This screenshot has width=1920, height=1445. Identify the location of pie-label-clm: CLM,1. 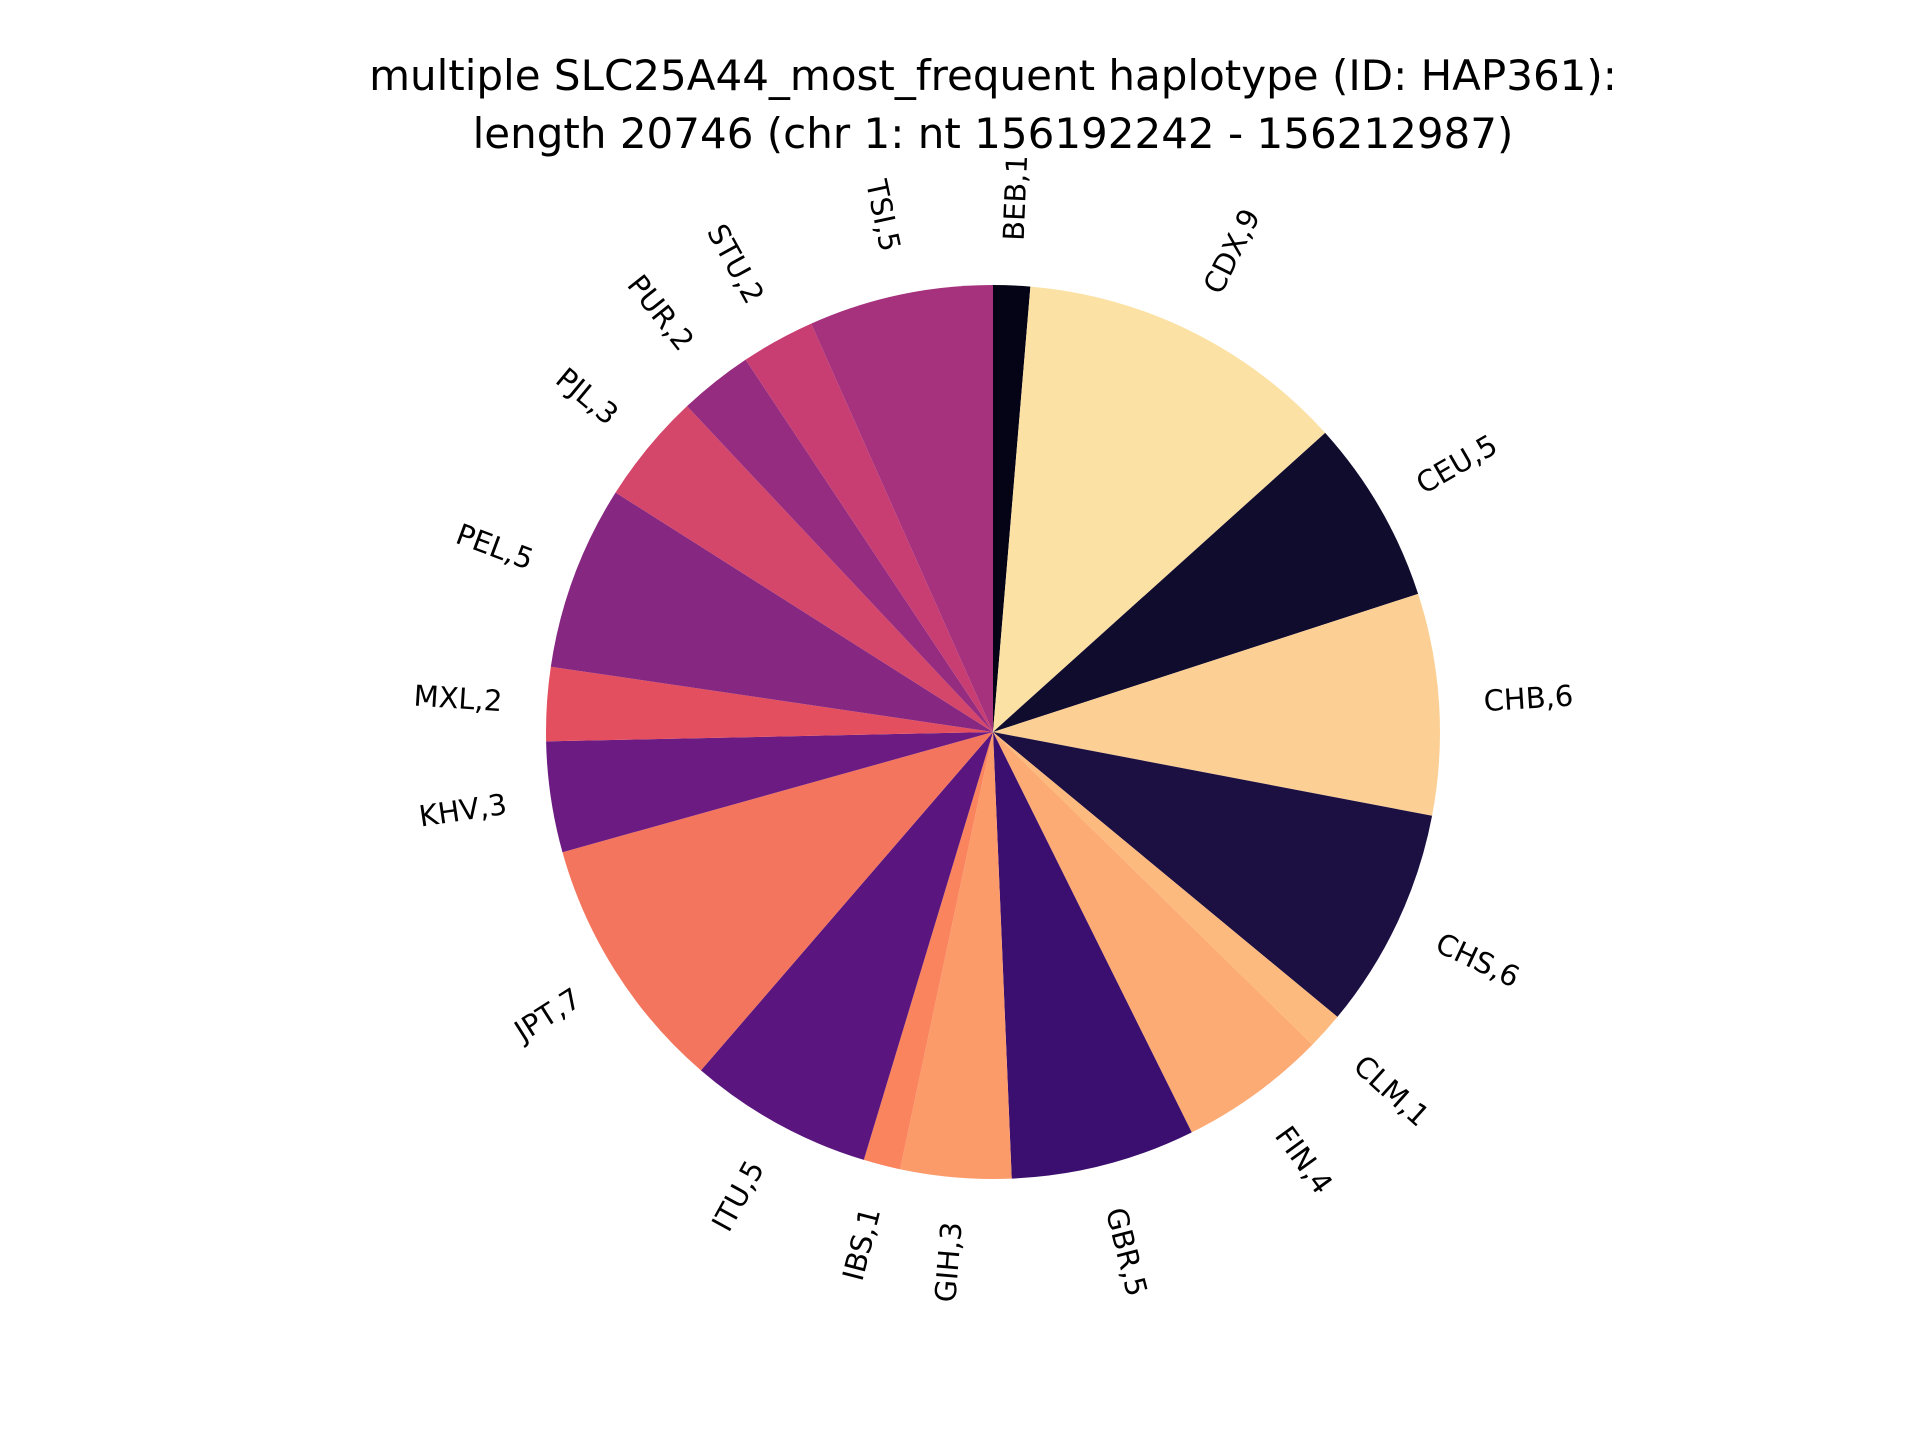
(1391, 1090).